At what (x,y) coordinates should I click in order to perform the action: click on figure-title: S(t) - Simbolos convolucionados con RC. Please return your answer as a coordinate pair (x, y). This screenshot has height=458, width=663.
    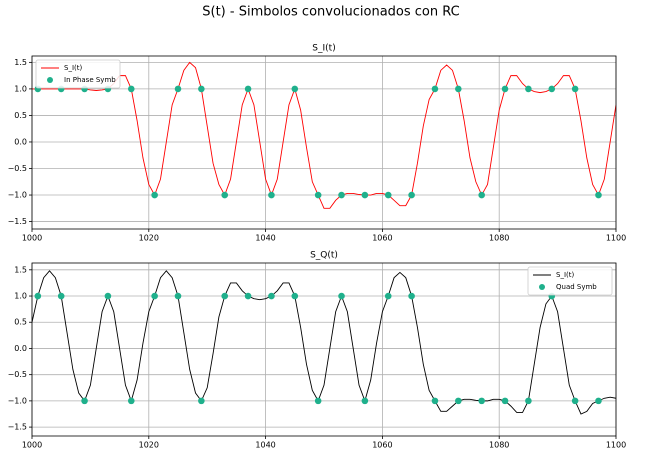
    Looking at the image, I should click on (330, 12).